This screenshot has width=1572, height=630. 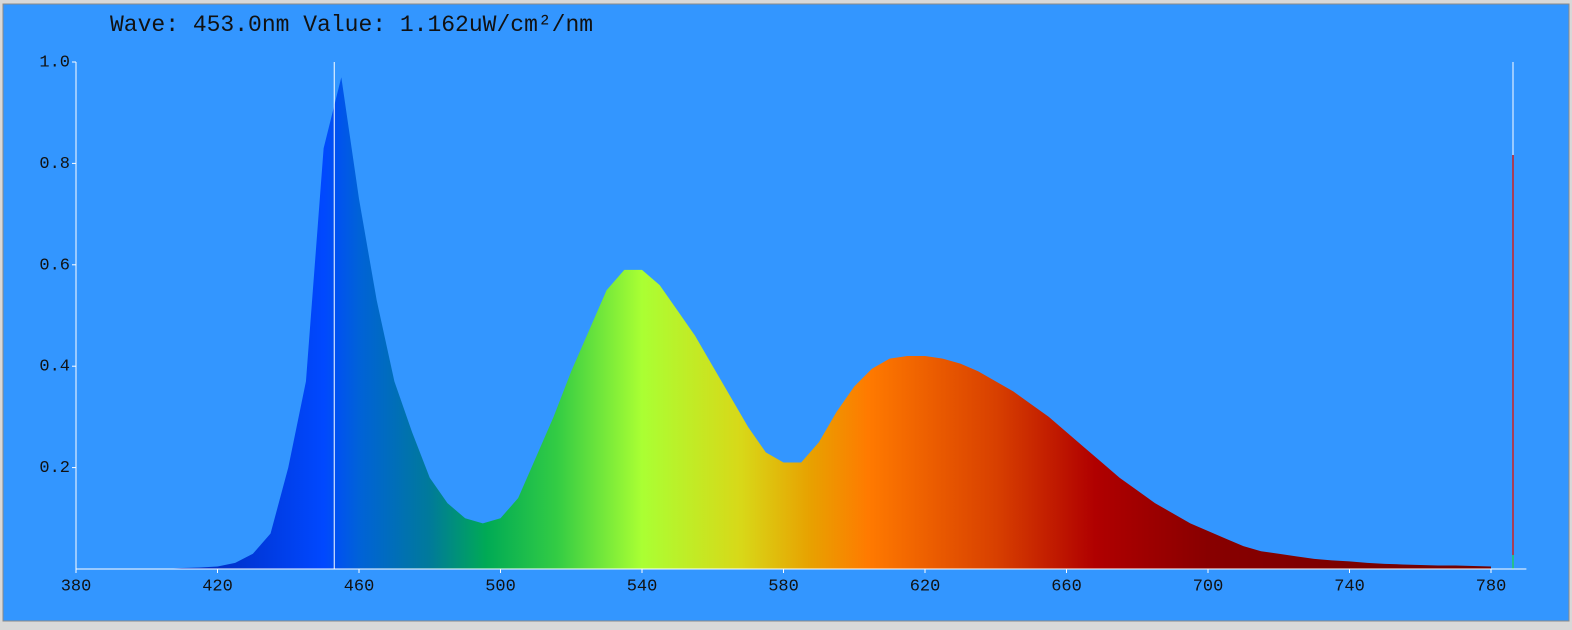 I want to click on y-tick-label: 0.6, so click(x=54, y=265).